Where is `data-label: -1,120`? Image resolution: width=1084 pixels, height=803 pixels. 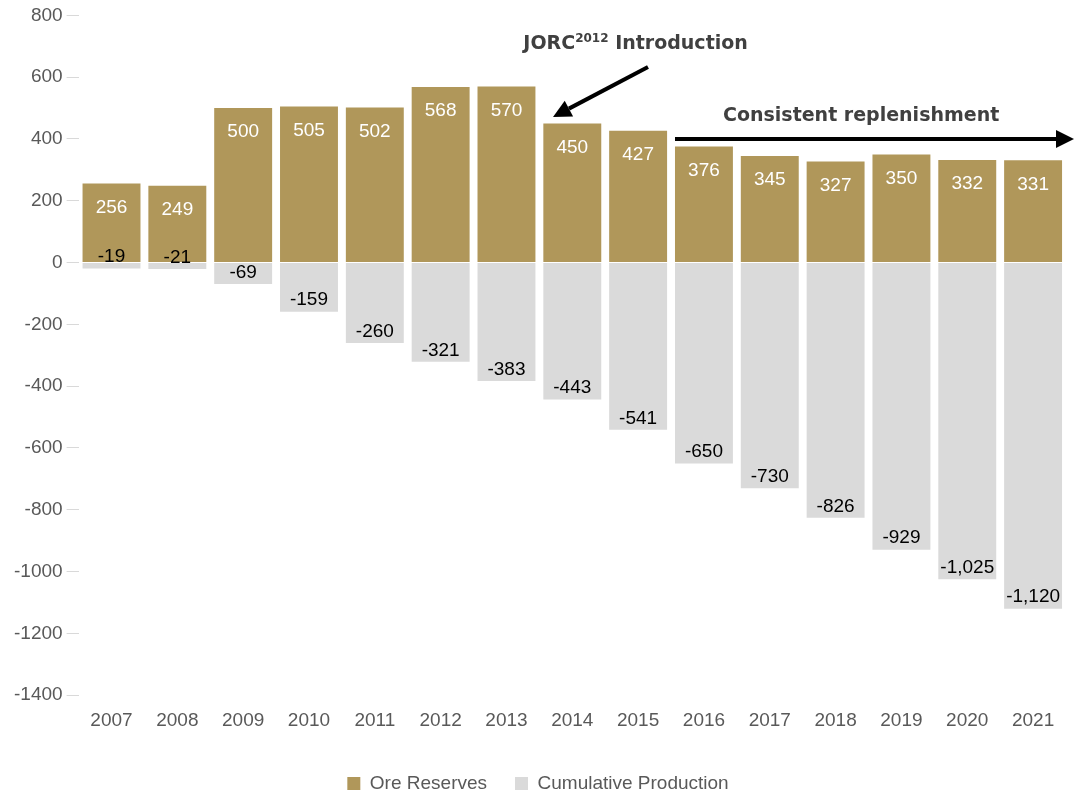 data-label: -1,120 is located at coordinates (1033, 596).